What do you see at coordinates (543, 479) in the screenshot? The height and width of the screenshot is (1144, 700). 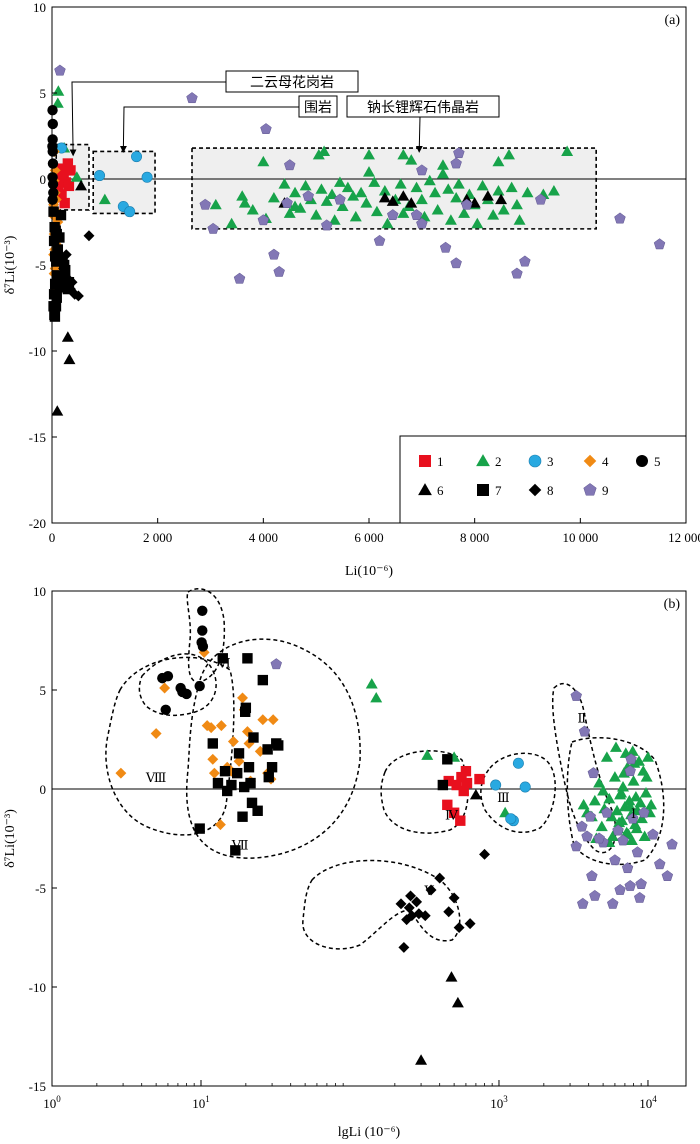 I see `legend: 1 2 3 4 5 6 7 8 9` at bounding box center [543, 479].